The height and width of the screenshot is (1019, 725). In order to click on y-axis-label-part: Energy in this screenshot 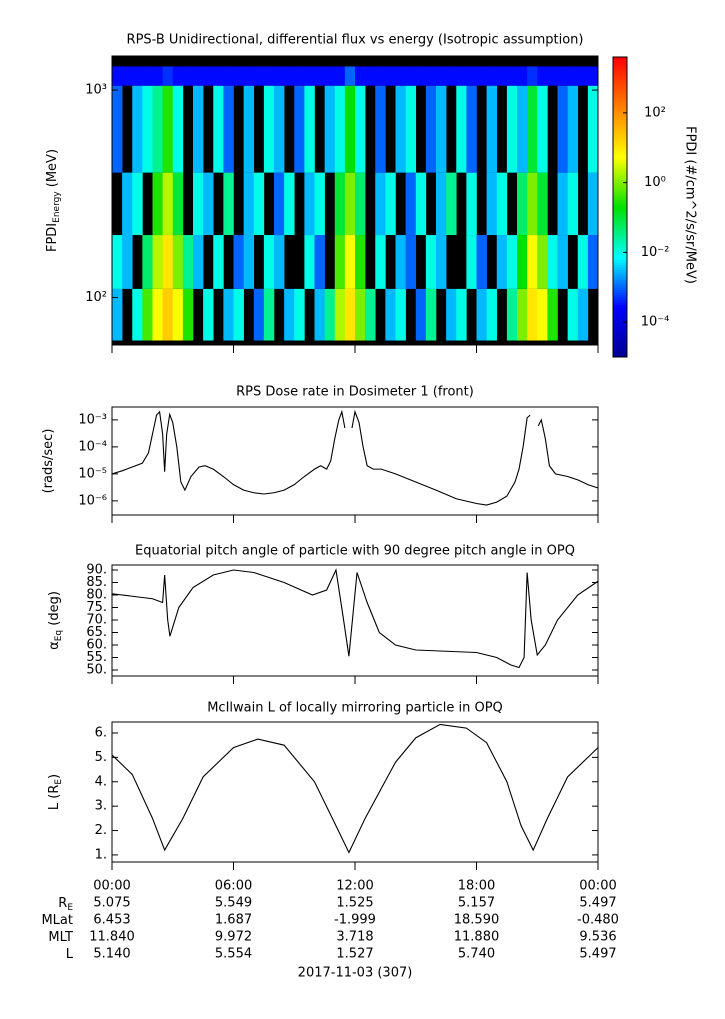, I will do `click(57, 207)`.